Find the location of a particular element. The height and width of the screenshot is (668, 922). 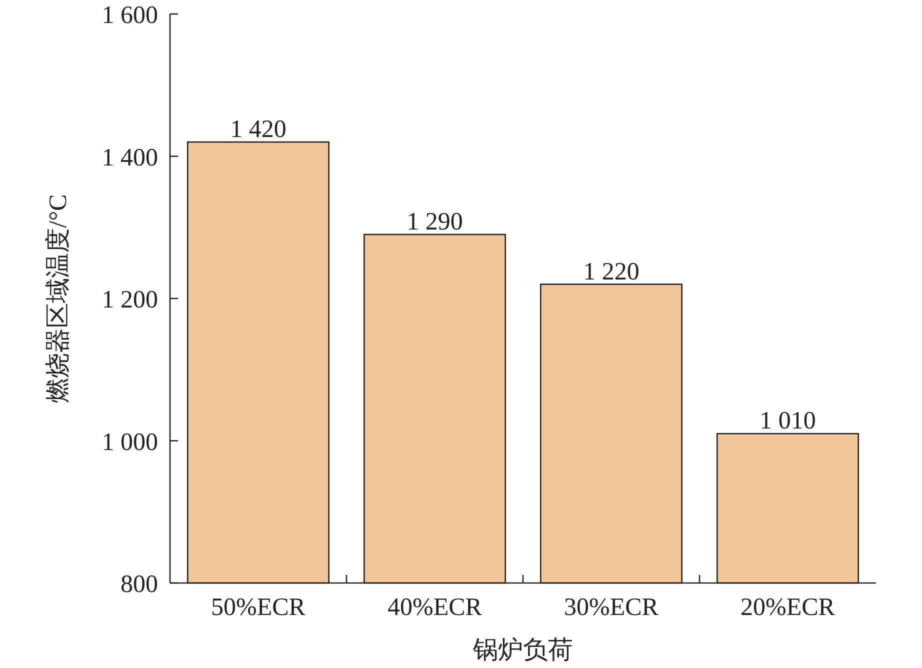

y-tick-label: 1 400 is located at coordinates (130, 158).